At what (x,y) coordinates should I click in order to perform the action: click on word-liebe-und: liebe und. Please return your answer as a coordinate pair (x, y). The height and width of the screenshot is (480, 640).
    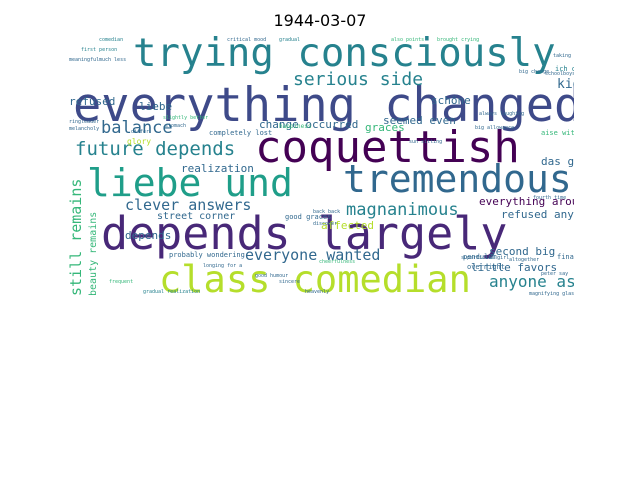
    Looking at the image, I should click on (190, 183).